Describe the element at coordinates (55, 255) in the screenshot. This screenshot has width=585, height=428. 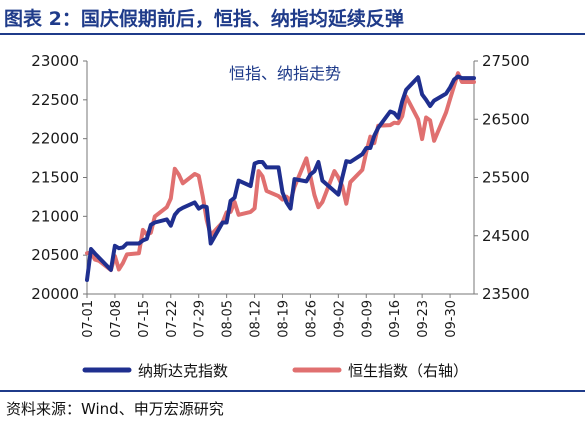
I see `left-tick-label: 20500` at that location.